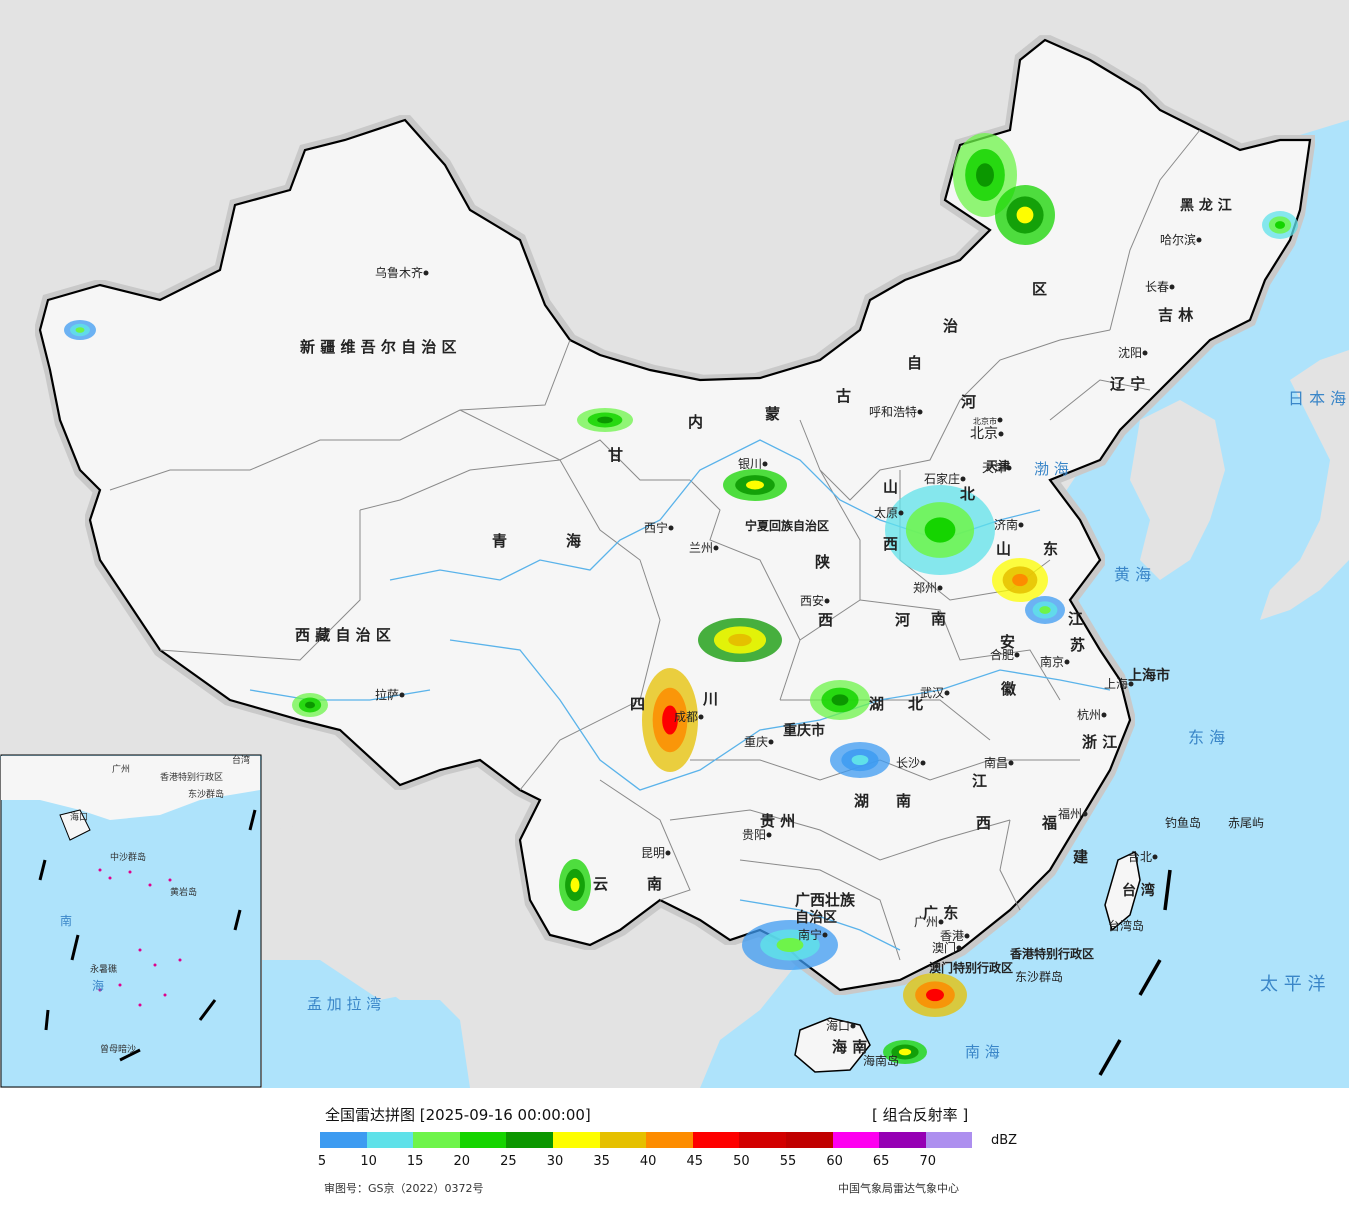 This screenshot has height=1208, width=1349. What do you see at coordinates (787, 525) in the screenshot?
I see `region-label-province: 宁夏回族自治区` at bounding box center [787, 525].